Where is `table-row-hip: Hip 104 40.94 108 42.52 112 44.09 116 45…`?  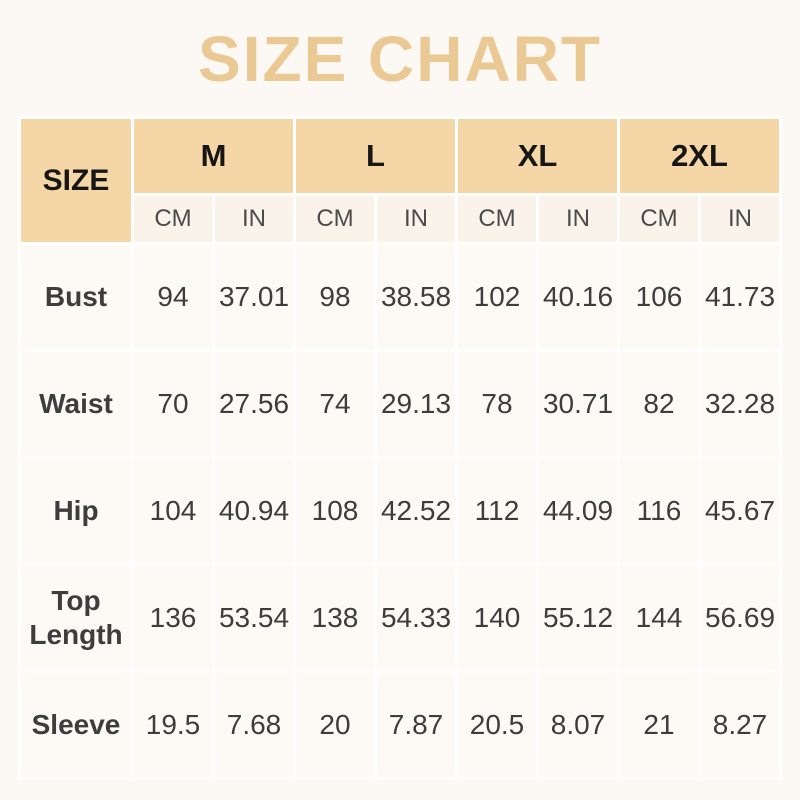 table-row-hip: Hip 104 40.94 108 42.52 112 44.09 116 45… is located at coordinates (400, 511).